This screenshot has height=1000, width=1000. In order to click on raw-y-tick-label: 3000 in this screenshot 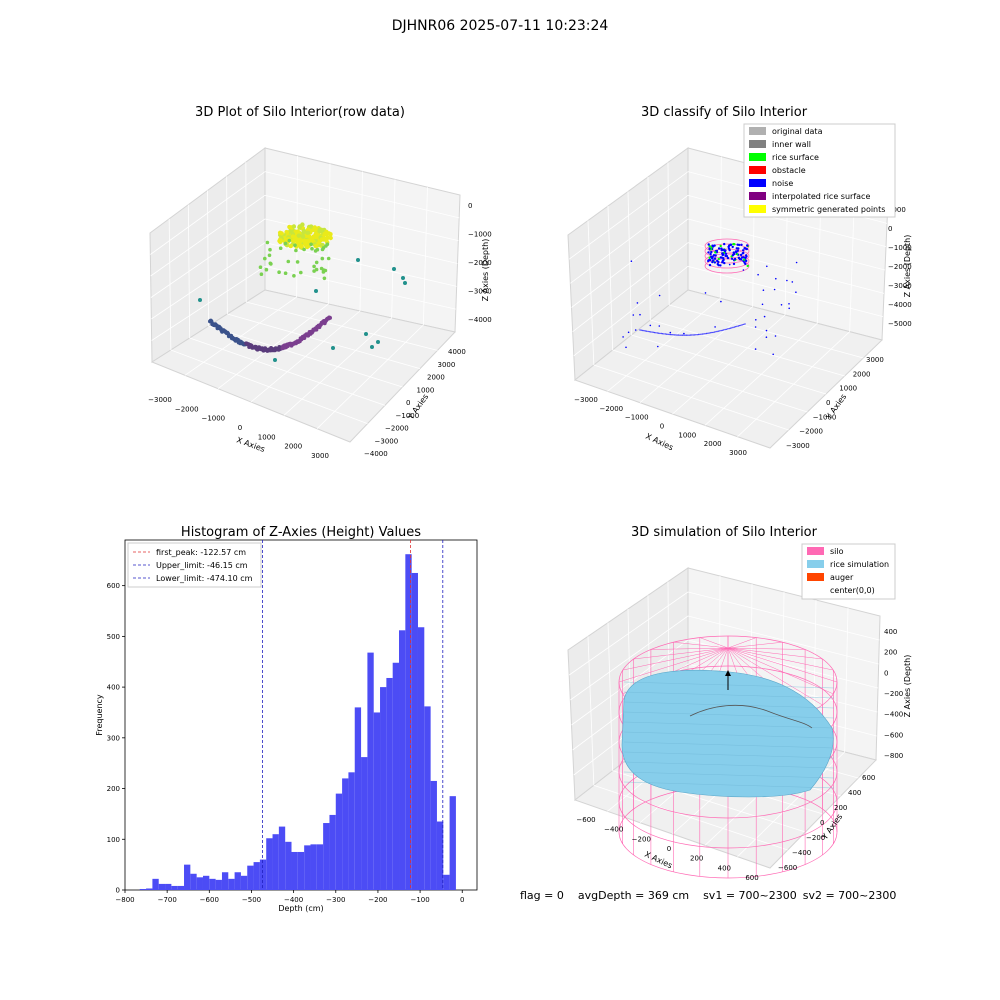, I will do `click(447, 365)`.